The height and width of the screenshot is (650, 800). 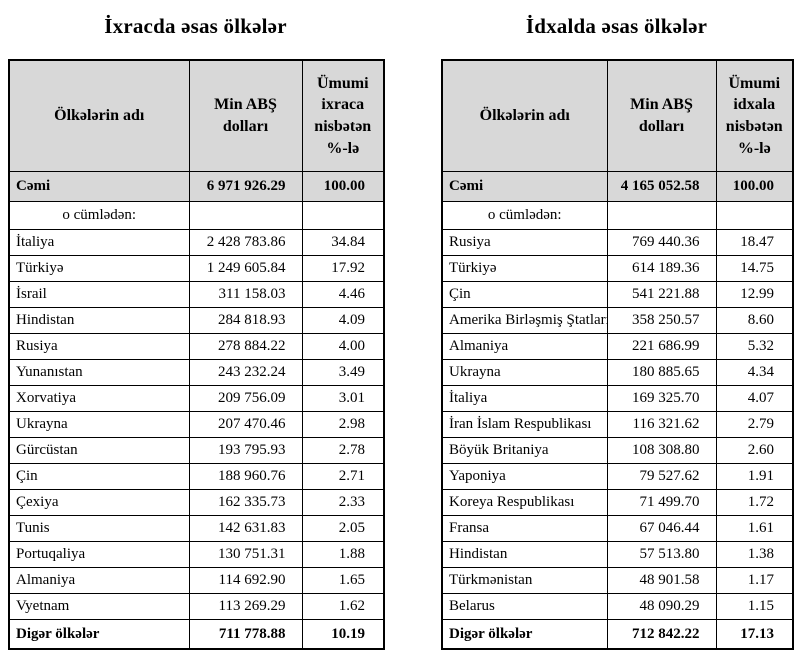 I want to click on country-name: Fransa, so click(x=524, y=528).